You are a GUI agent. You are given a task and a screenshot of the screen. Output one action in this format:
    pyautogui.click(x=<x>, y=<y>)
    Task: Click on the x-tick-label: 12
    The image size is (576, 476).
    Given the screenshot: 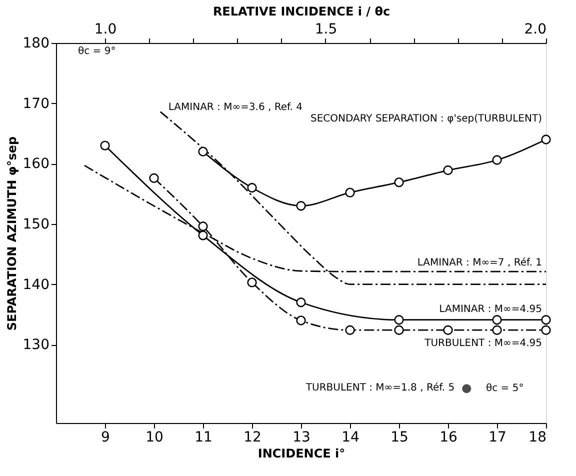 What is the action you would take?
    pyautogui.click(x=253, y=438)
    